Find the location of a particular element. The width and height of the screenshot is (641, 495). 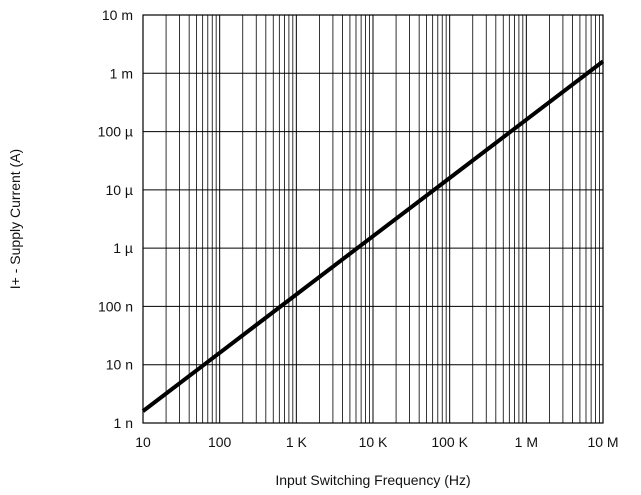

y-tick-label: 100 n is located at coordinates (115, 306).